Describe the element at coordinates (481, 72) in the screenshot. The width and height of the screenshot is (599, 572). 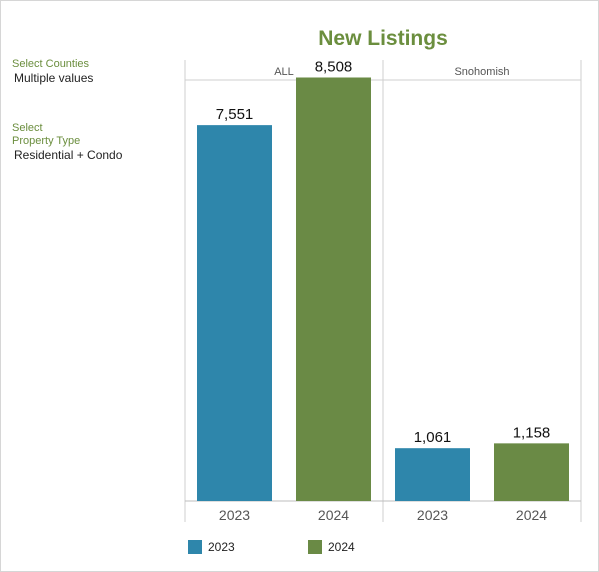
I see `panel-header-snohomish: Snohomish` at that location.